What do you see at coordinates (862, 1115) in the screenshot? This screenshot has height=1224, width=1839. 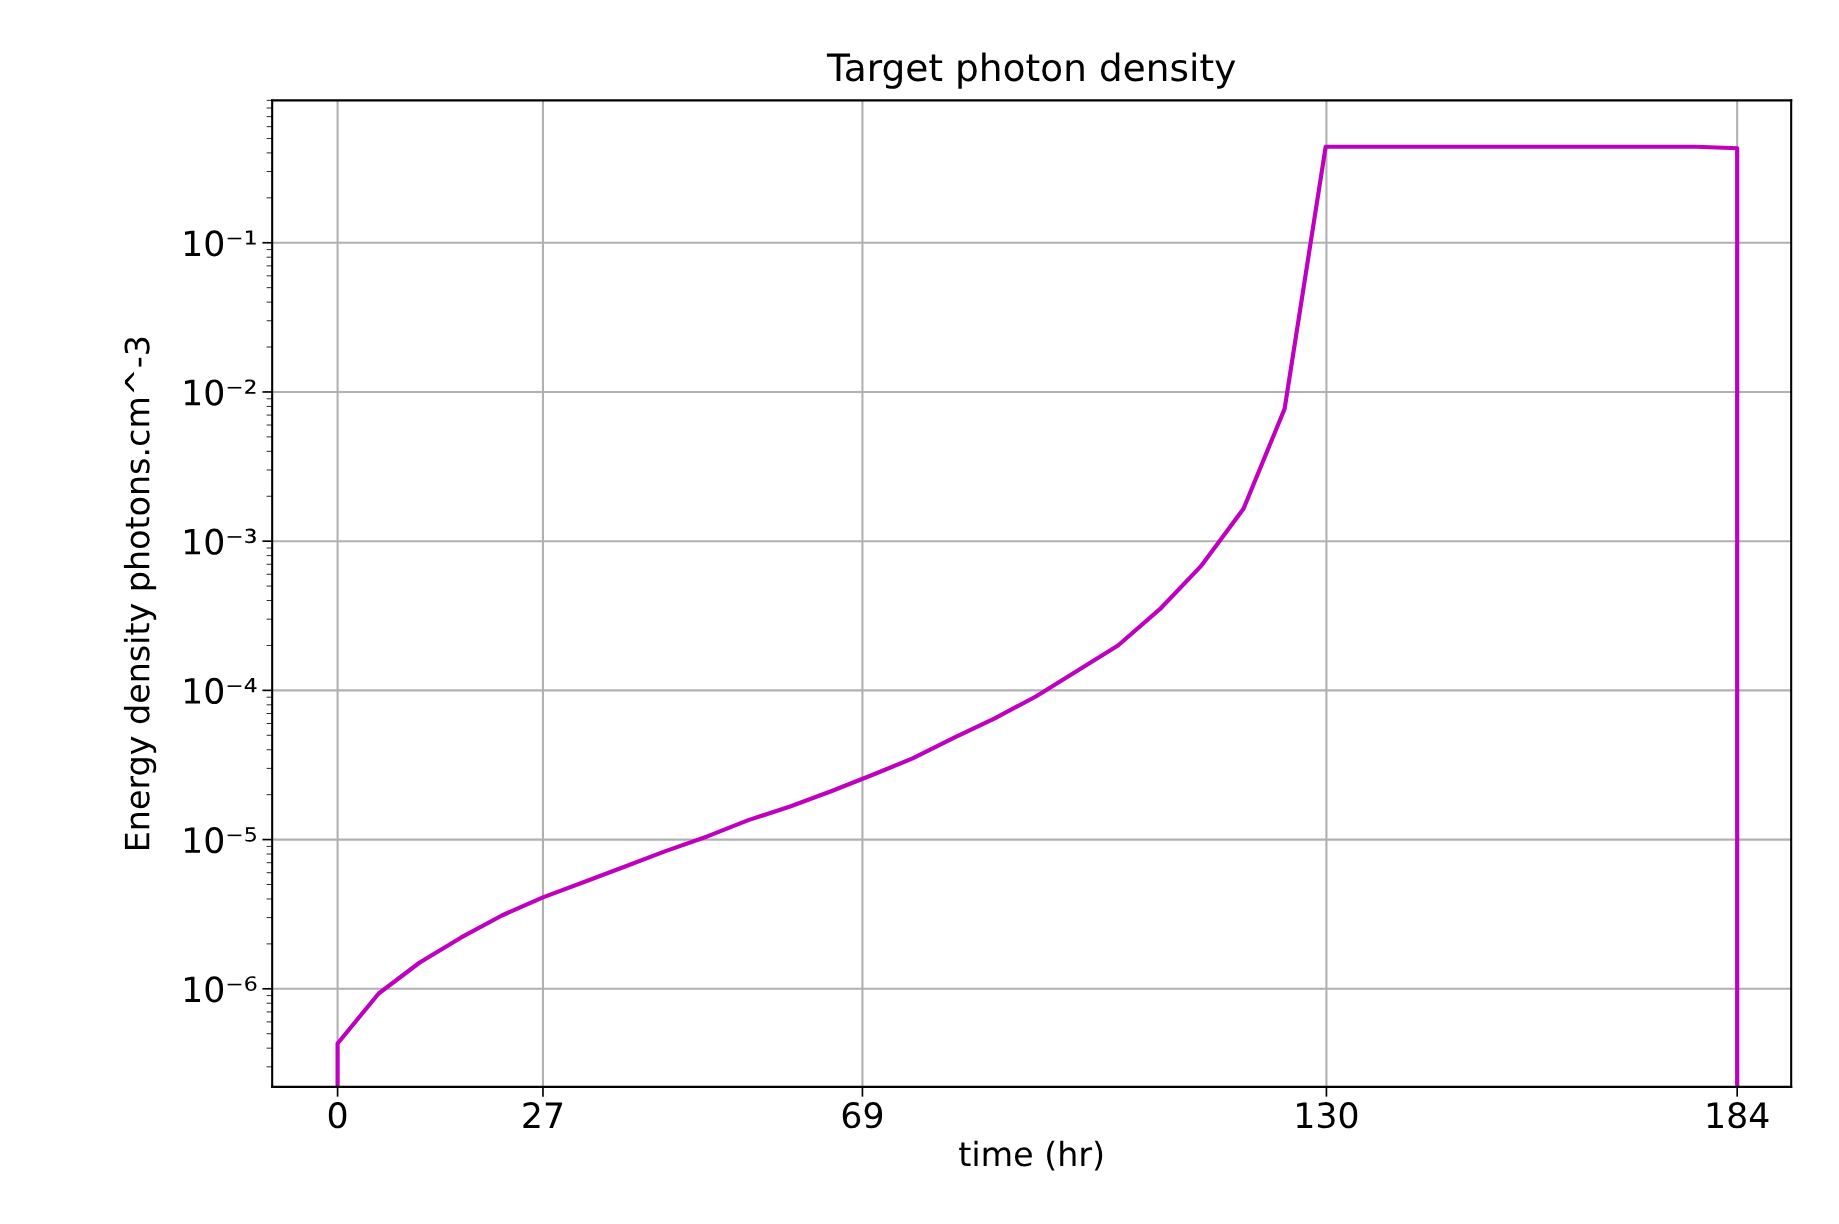 I see `x-tick-label: 69` at bounding box center [862, 1115].